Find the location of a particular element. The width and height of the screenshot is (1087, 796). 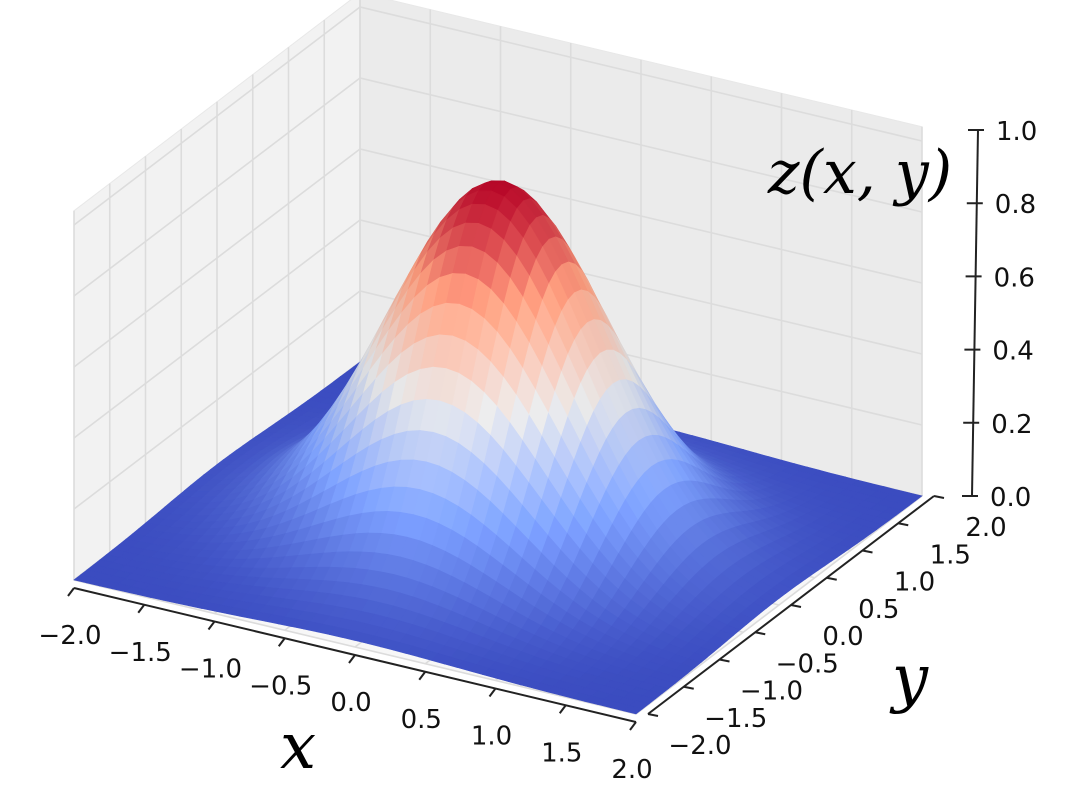

y-tick-label: −1.0 is located at coordinates (771, 692).